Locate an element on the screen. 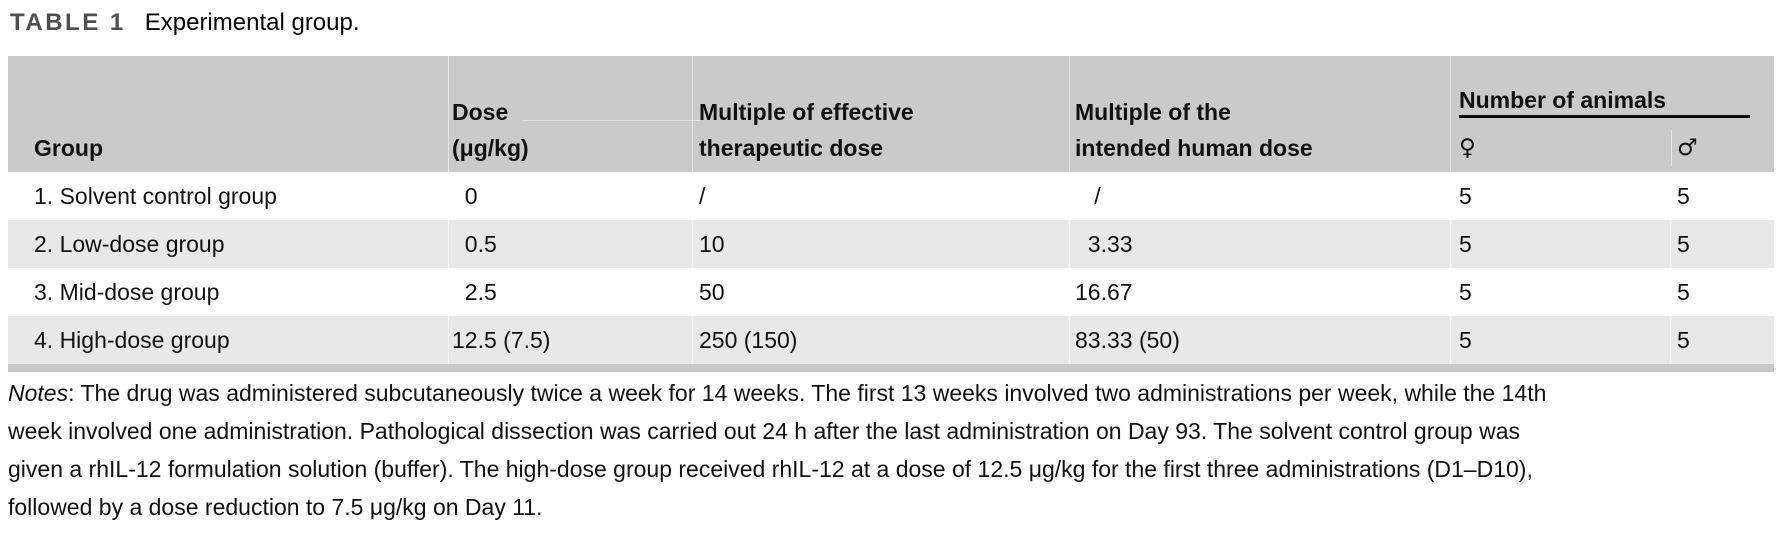 The height and width of the screenshot is (536, 1780). number-of-animals-underline is located at coordinates (1604, 116).